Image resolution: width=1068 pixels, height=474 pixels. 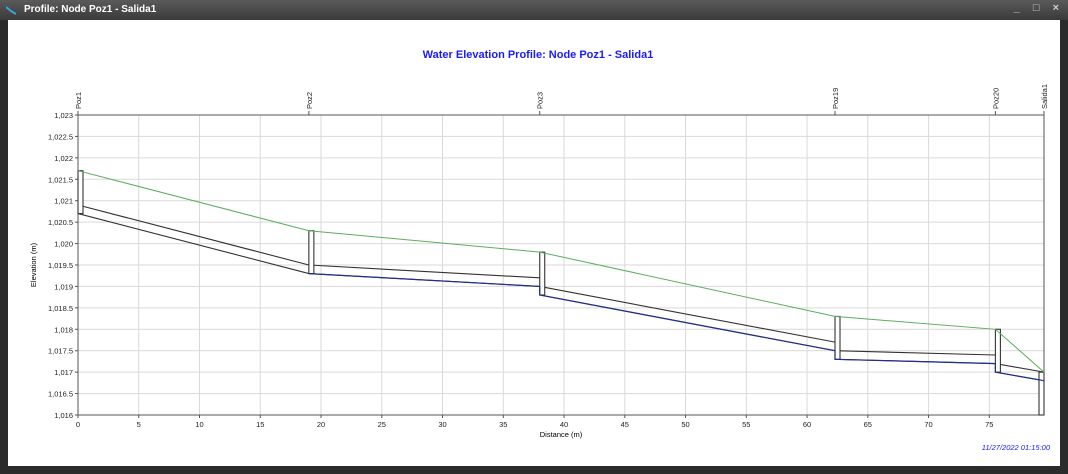 What do you see at coordinates (60, 351) in the screenshot?
I see `y-tick-label: 1,017.5` at bounding box center [60, 351].